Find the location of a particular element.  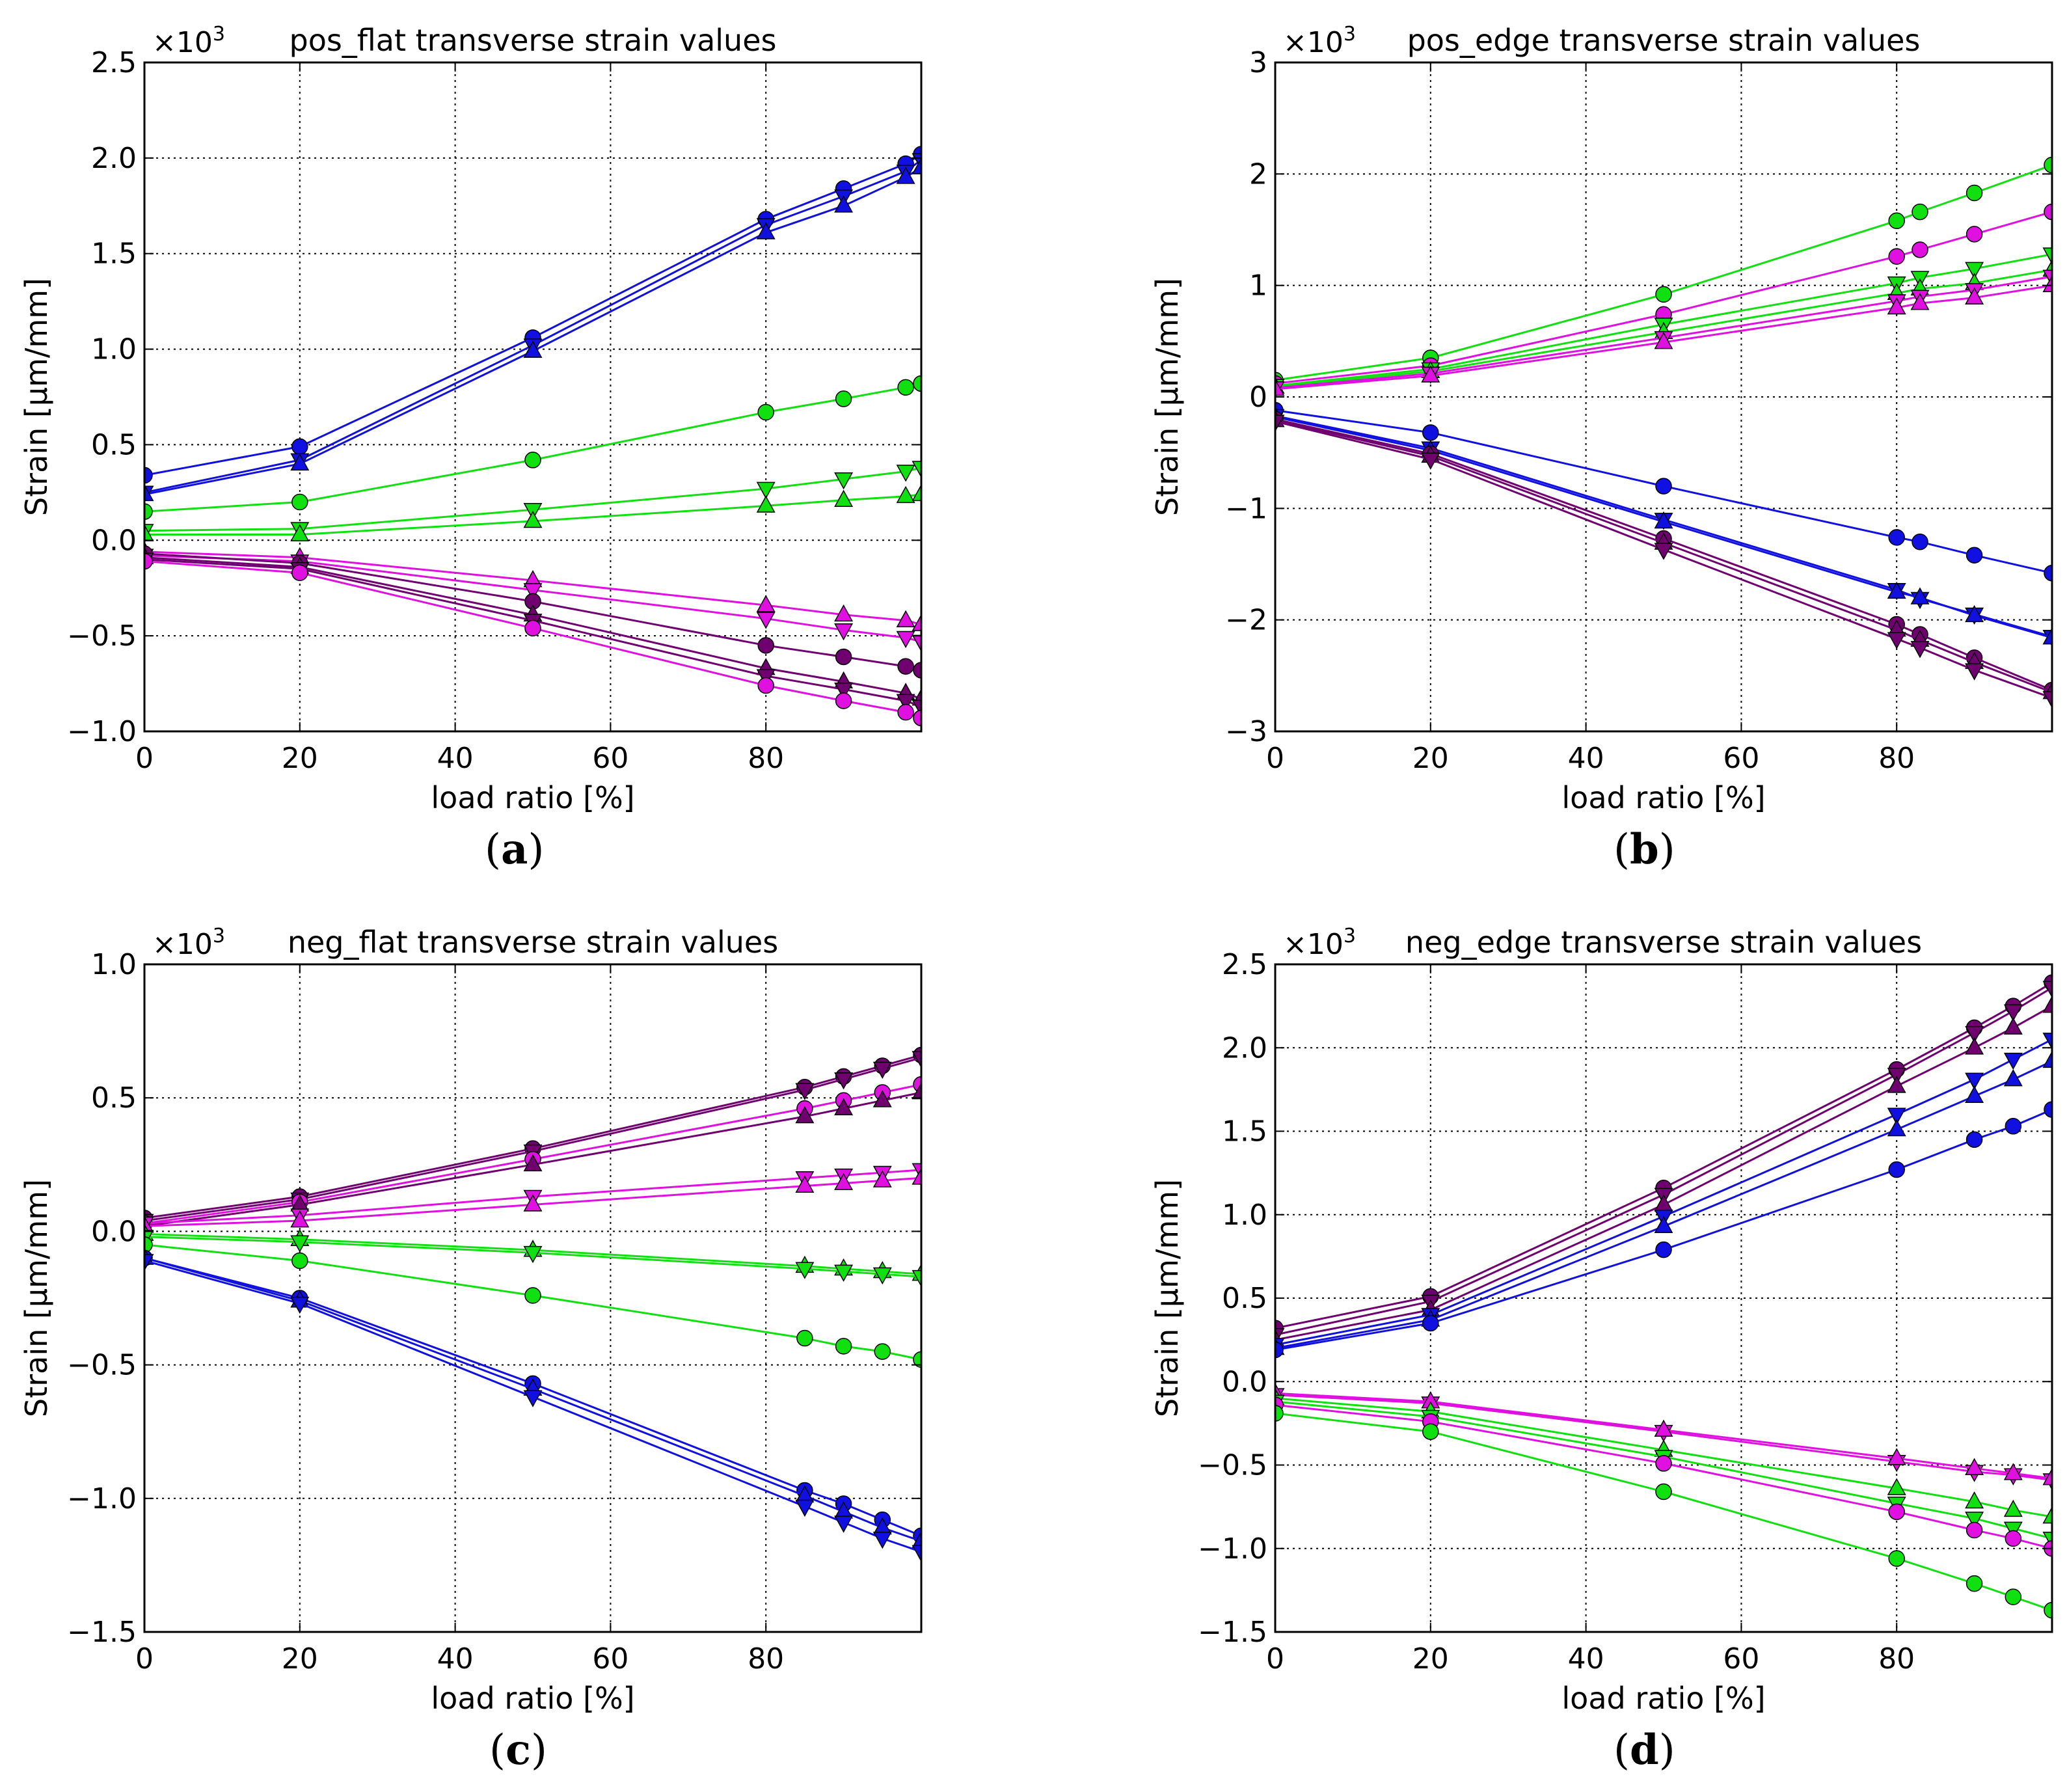

chart-title: neg_flat transverse strain values is located at coordinates (533, 942).